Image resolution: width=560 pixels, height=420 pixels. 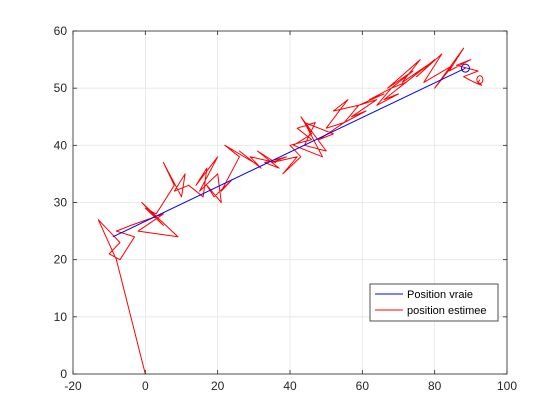 I want to click on y-tick-label: 40, so click(x=61, y=145).